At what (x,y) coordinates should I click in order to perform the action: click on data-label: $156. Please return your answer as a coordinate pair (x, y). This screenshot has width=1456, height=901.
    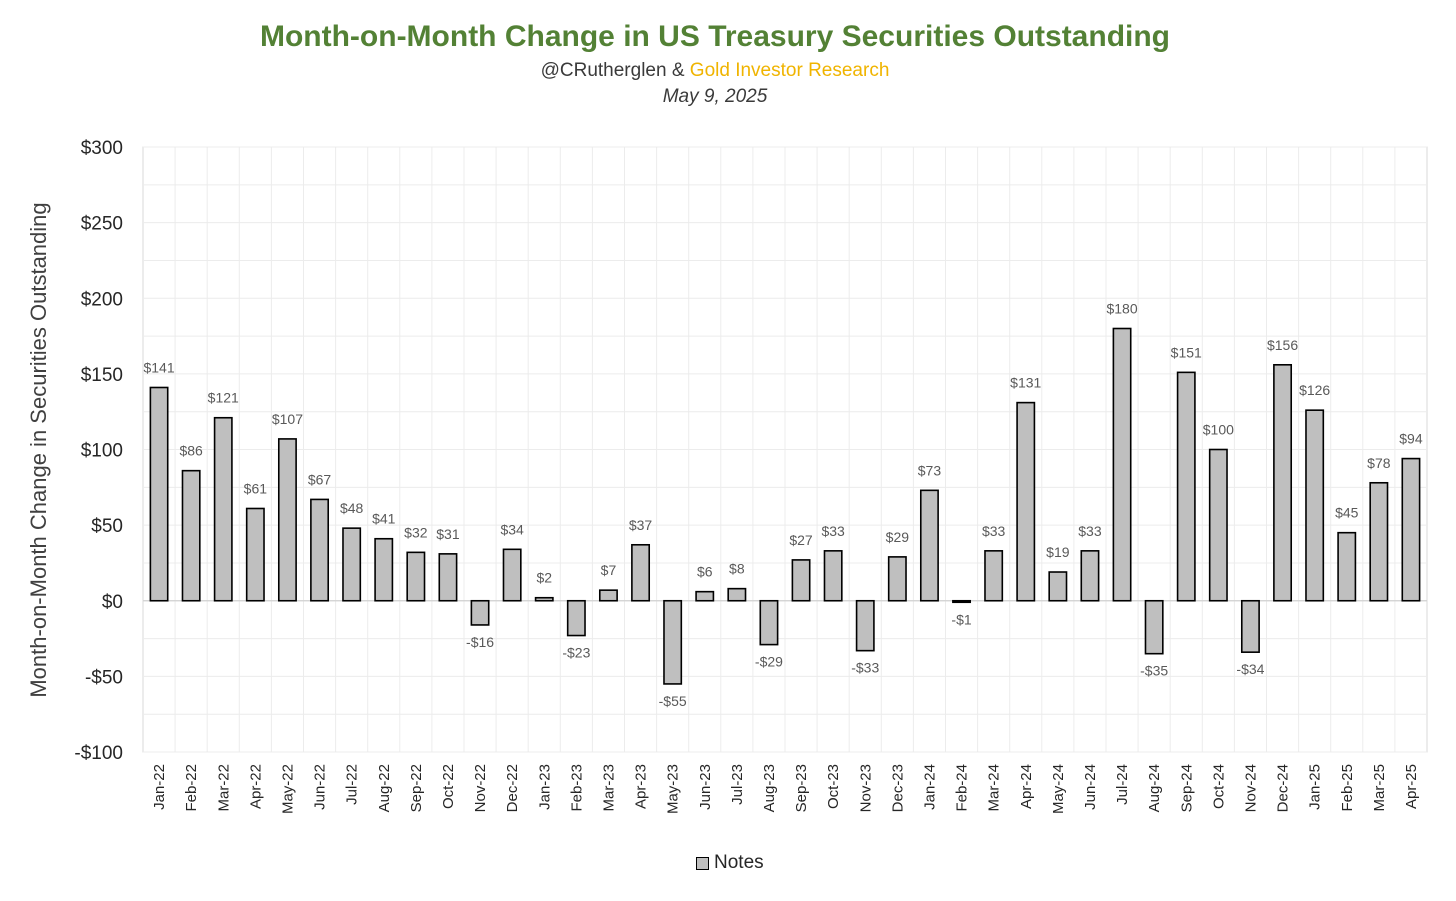
    Looking at the image, I should click on (1282, 345).